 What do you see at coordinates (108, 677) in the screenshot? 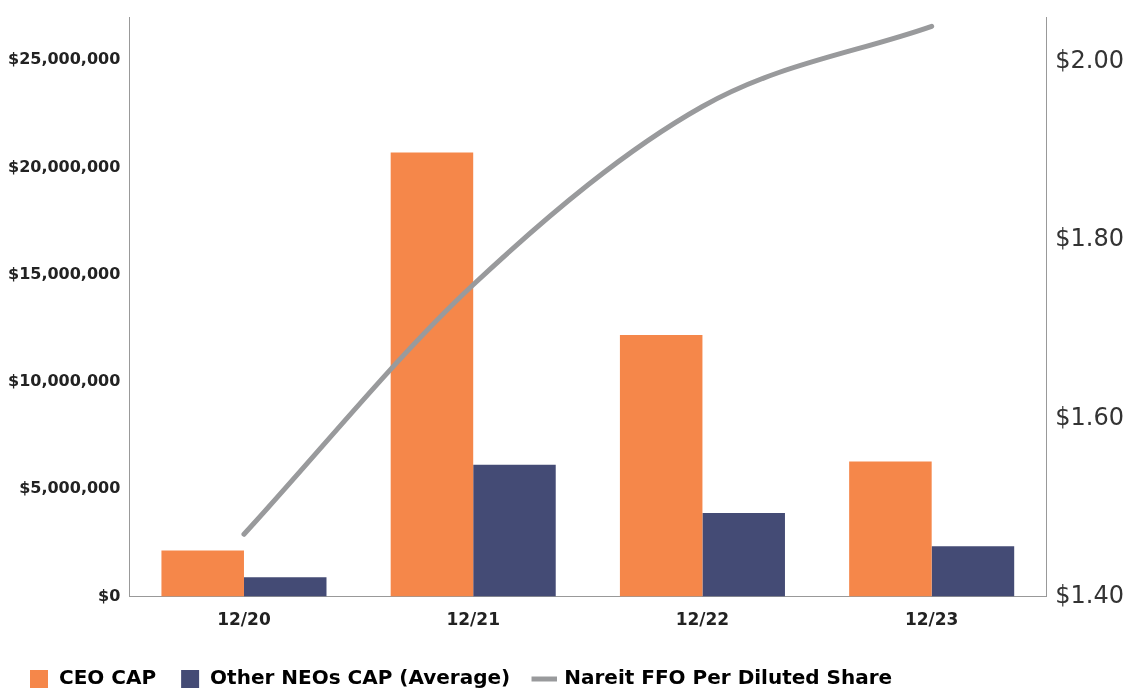
I see `legend-label: CEO CAP` at bounding box center [108, 677].